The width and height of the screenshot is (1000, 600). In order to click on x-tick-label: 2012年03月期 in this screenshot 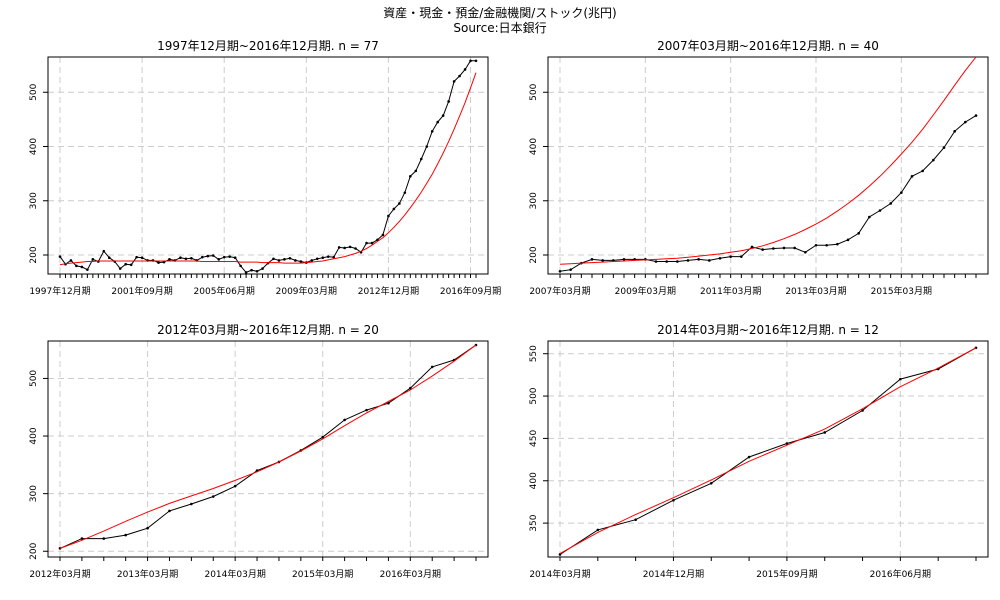, I will do `click(59, 574)`.